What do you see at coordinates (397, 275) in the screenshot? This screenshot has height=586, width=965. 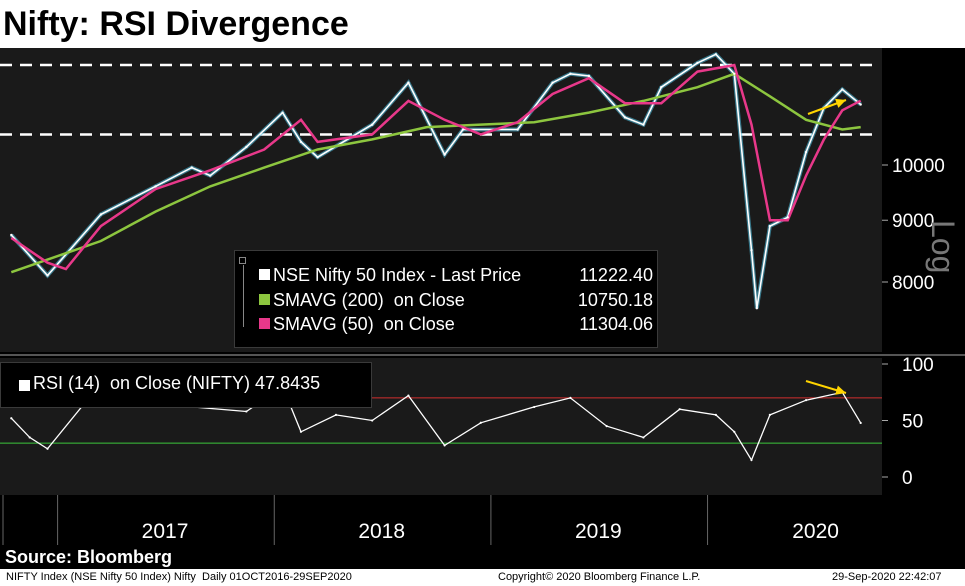 I see `legend-label-price: NSE Nifty 50 Index - Last Price` at bounding box center [397, 275].